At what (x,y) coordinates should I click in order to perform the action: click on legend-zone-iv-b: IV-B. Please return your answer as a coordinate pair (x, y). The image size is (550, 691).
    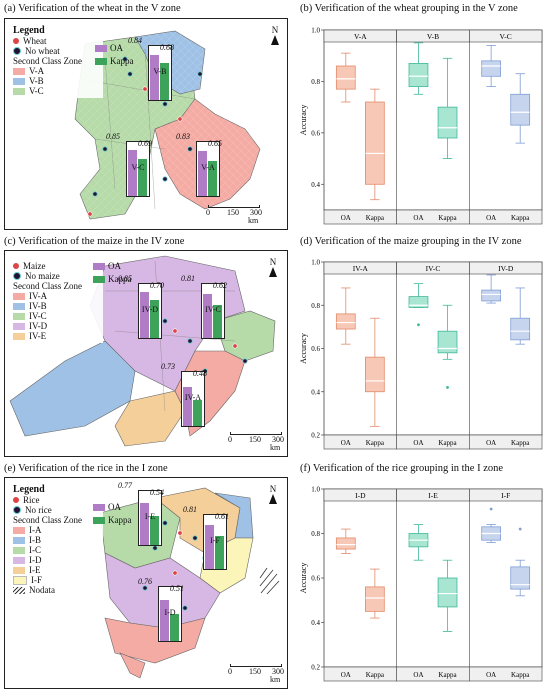
    Looking at the image, I should click on (38, 306).